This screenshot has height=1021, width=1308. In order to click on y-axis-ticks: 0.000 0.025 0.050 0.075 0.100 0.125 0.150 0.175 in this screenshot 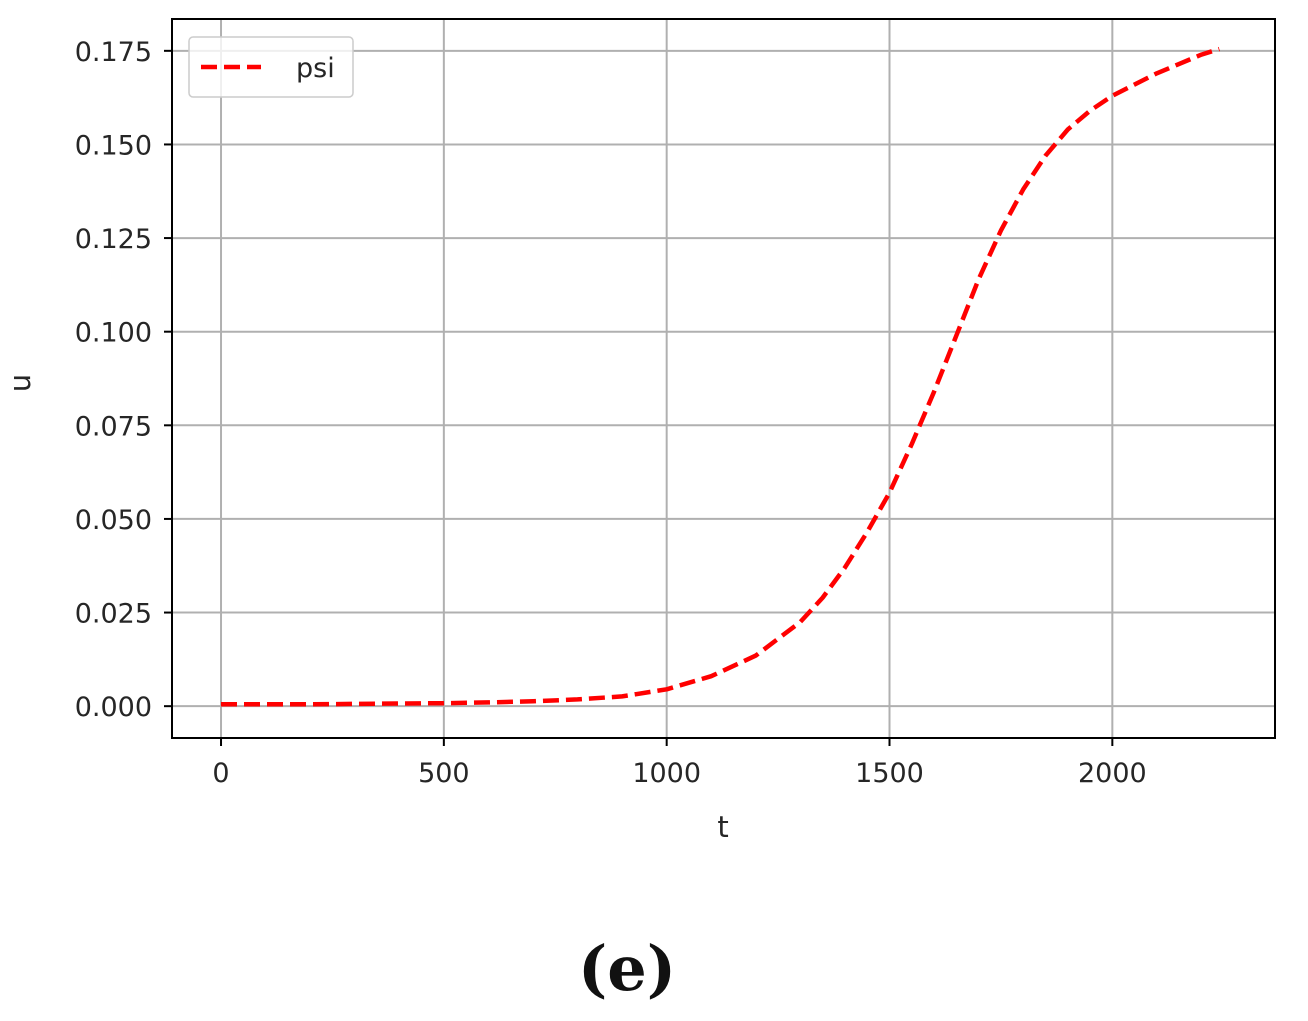, I will do `click(123, 380)`.